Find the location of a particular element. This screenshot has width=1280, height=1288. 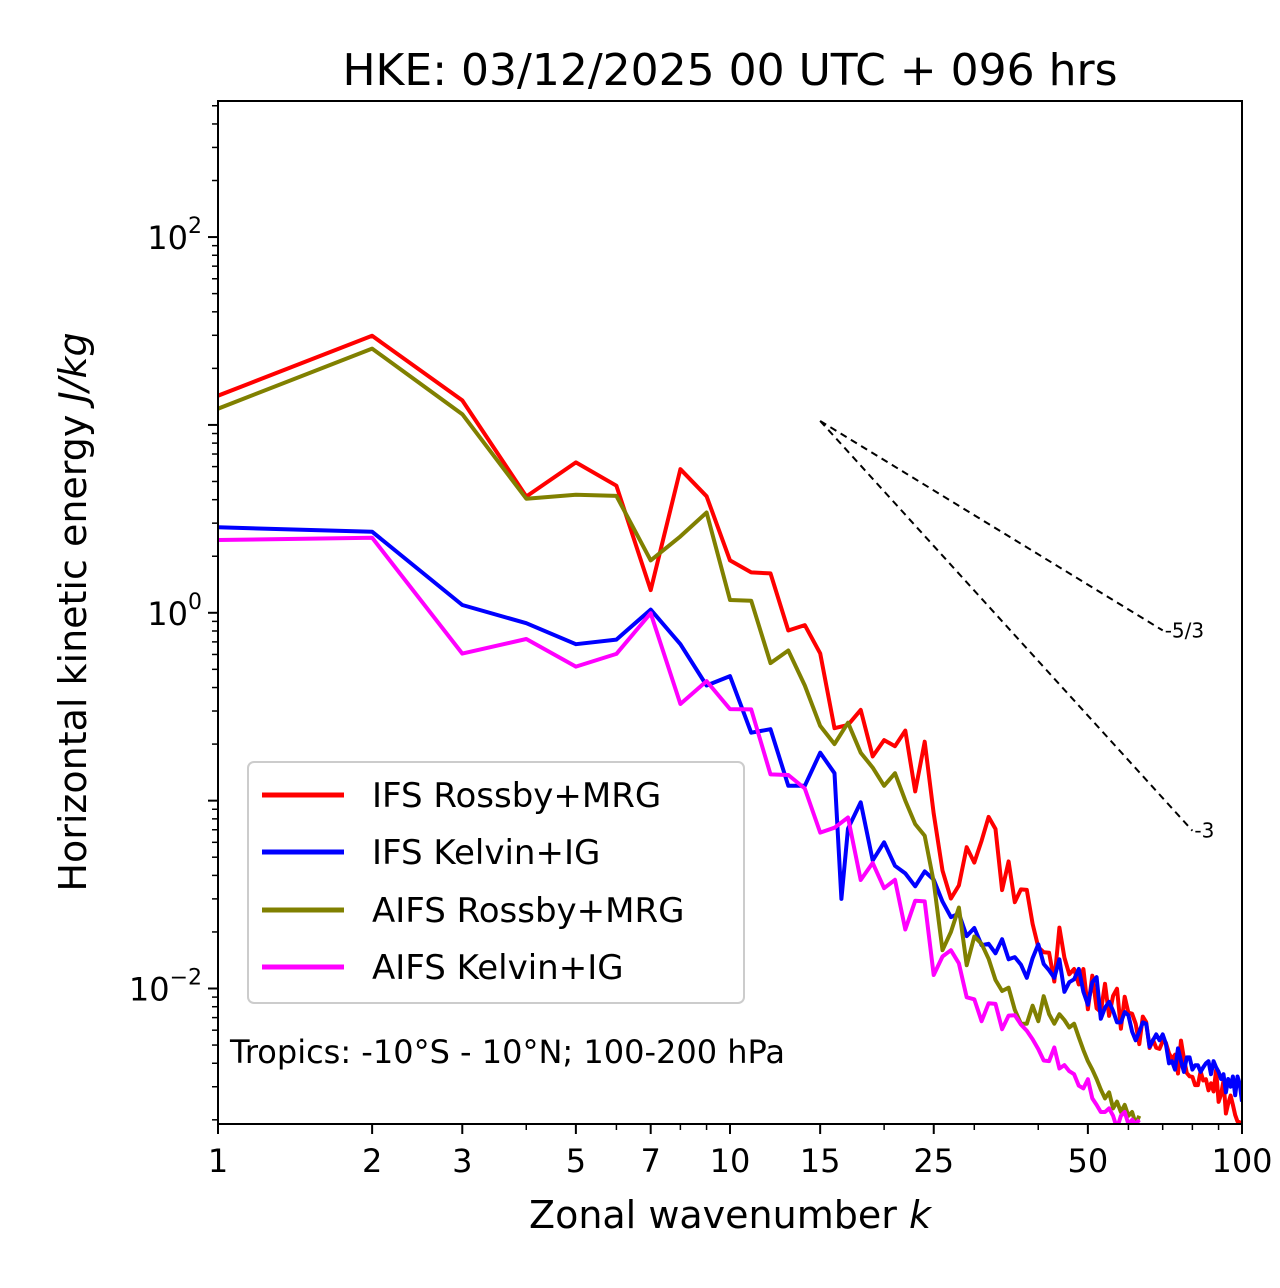

legend-box is located at coordinates (496, 882).